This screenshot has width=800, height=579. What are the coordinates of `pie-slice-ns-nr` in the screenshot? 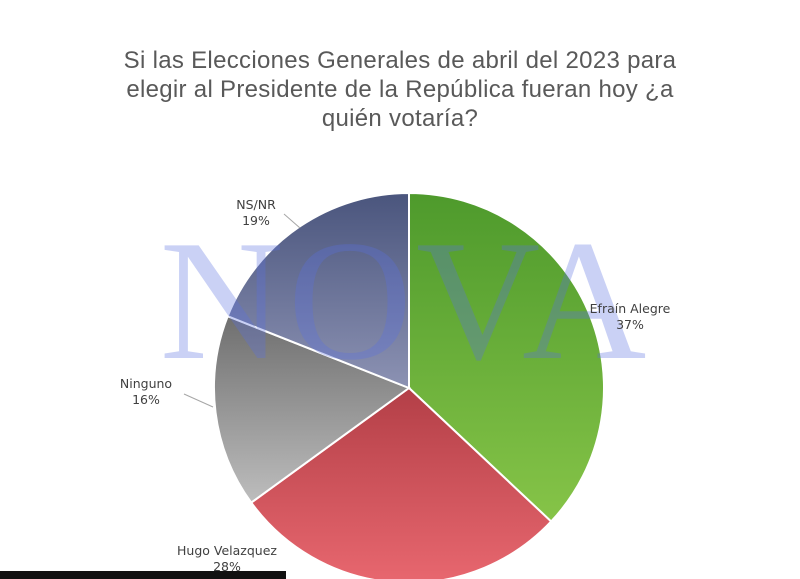 It's located at (318, 290).